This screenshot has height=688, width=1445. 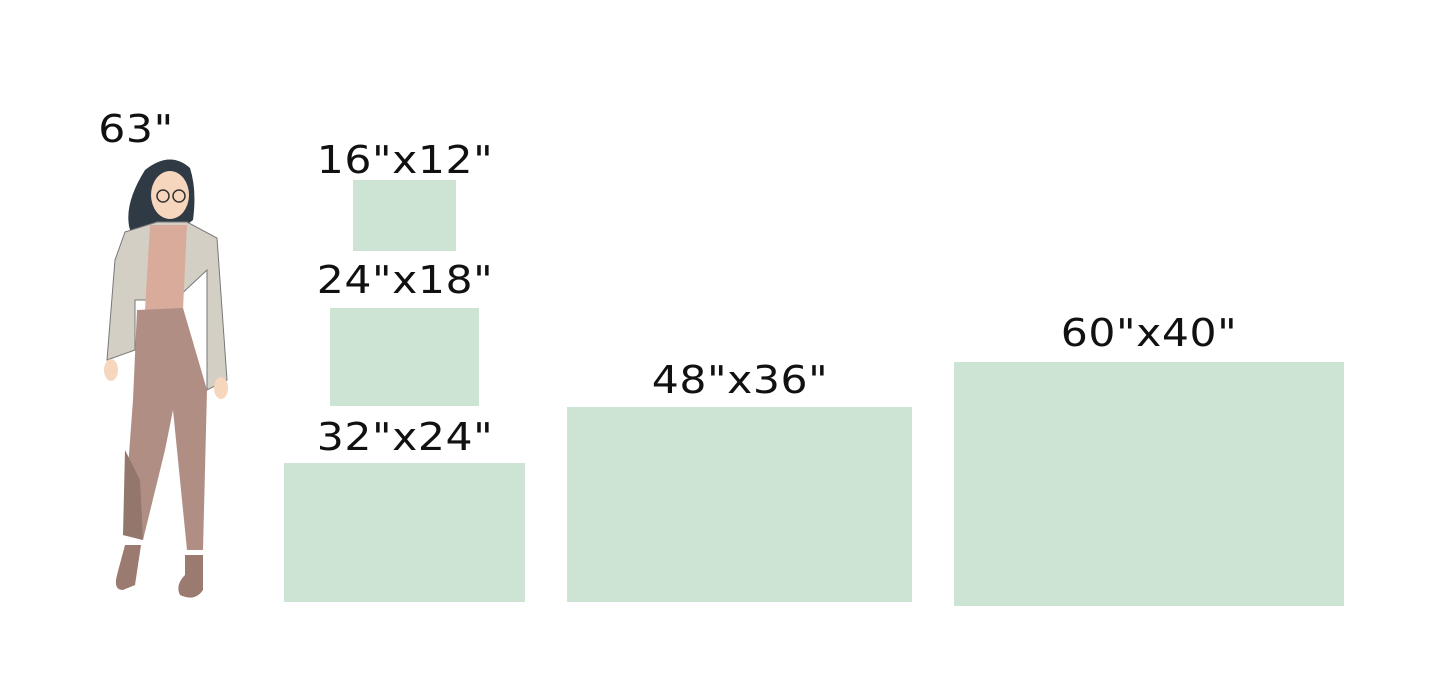 I want to click on size-label-24x18: 24"x18", so click(x=405, y=280).